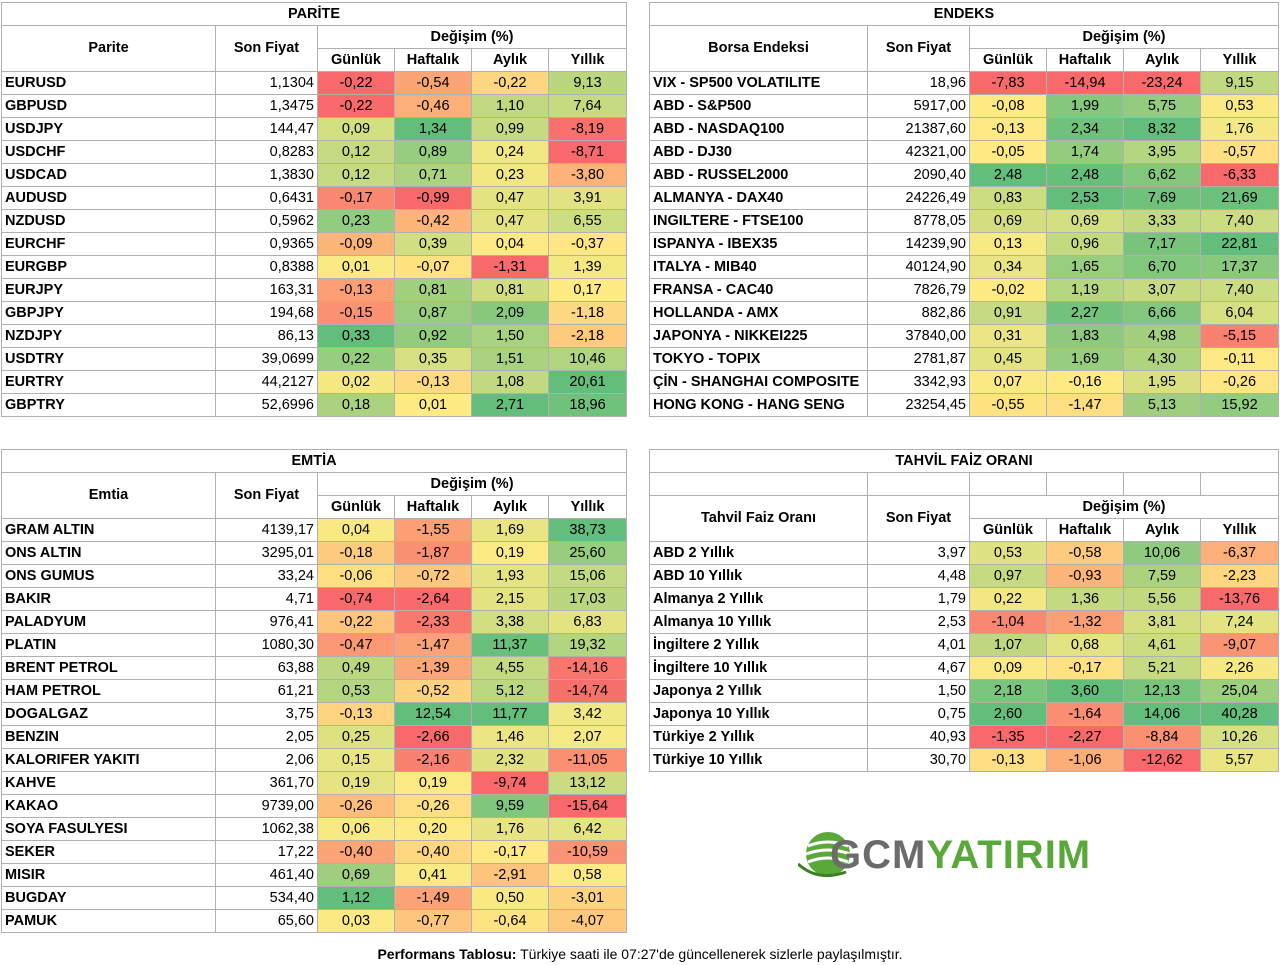 The width and height of the screenshot is (1280, 965). I want to click on row-name: Türkiye 2 Yıllık, so click(758, 737).